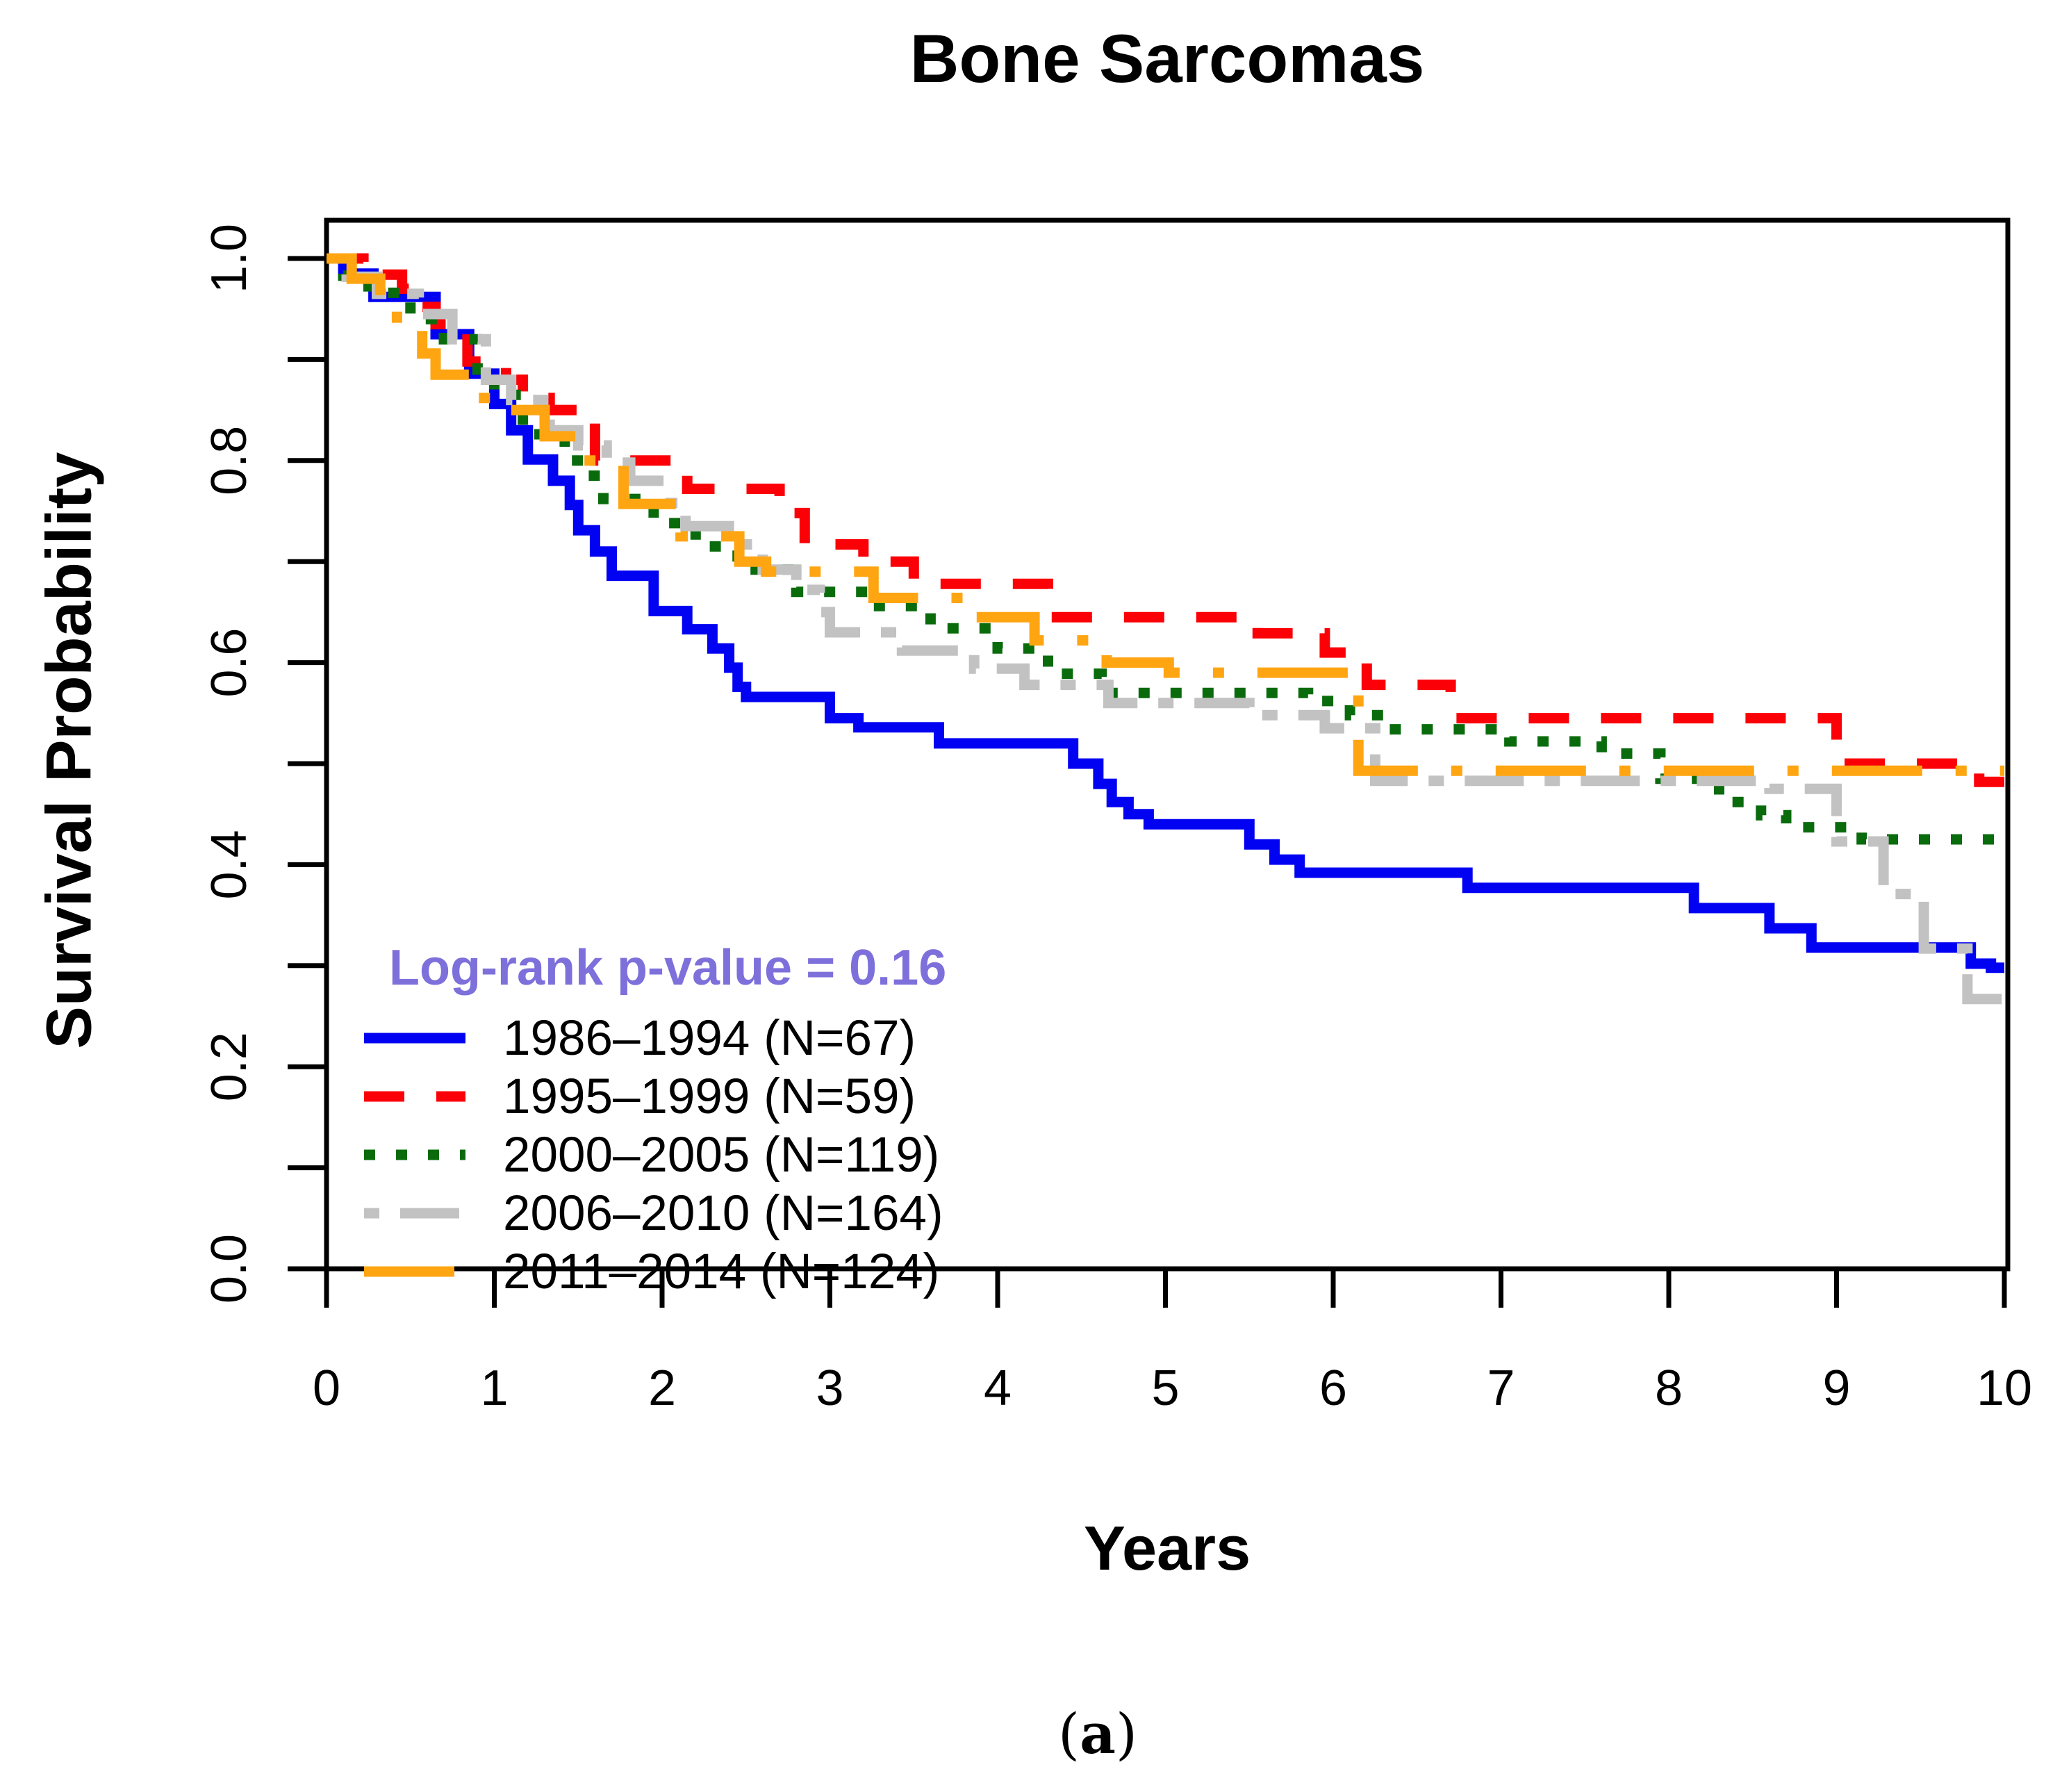 This screenshot has height=1792, width=2062. Describe the element at coordinates (1167, 59) in the screenshot. I see `chart-title: Bone Sarcomas` at that location.